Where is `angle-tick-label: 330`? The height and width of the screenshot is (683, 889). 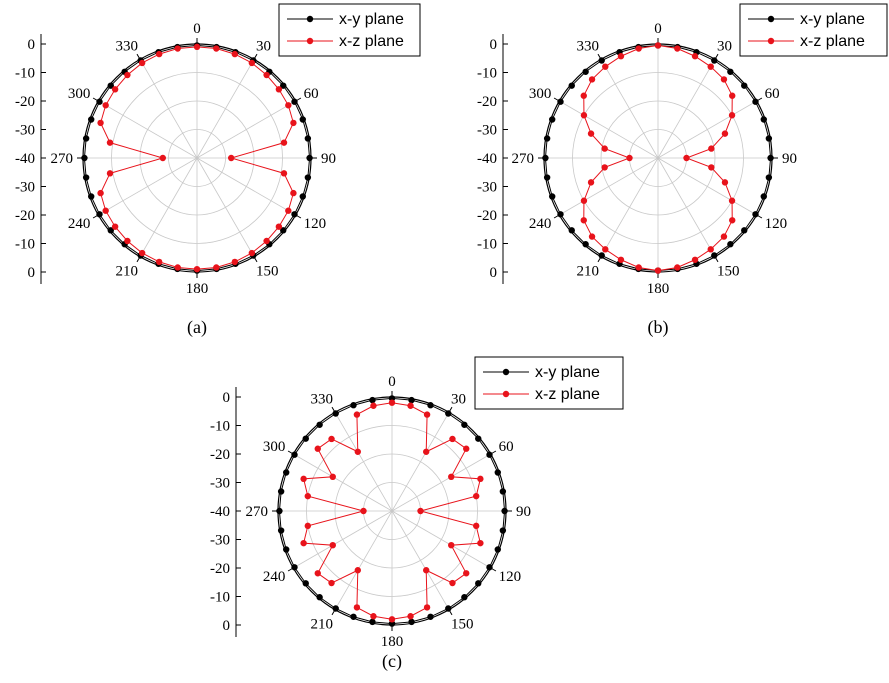
angle-tick-label: 330 is located at coordinates (127, 46).